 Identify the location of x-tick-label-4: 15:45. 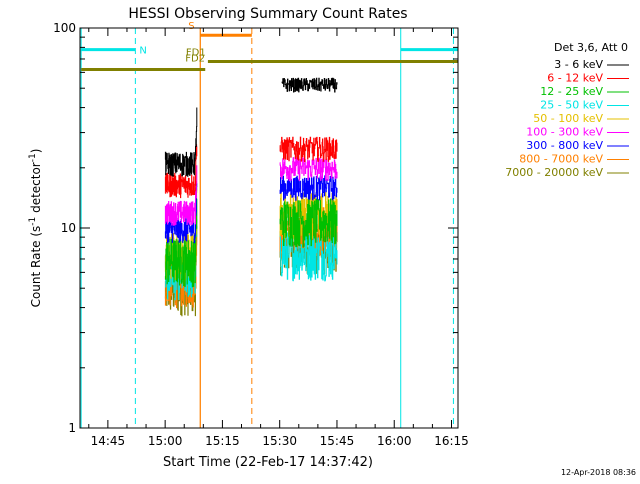
(337, 441).